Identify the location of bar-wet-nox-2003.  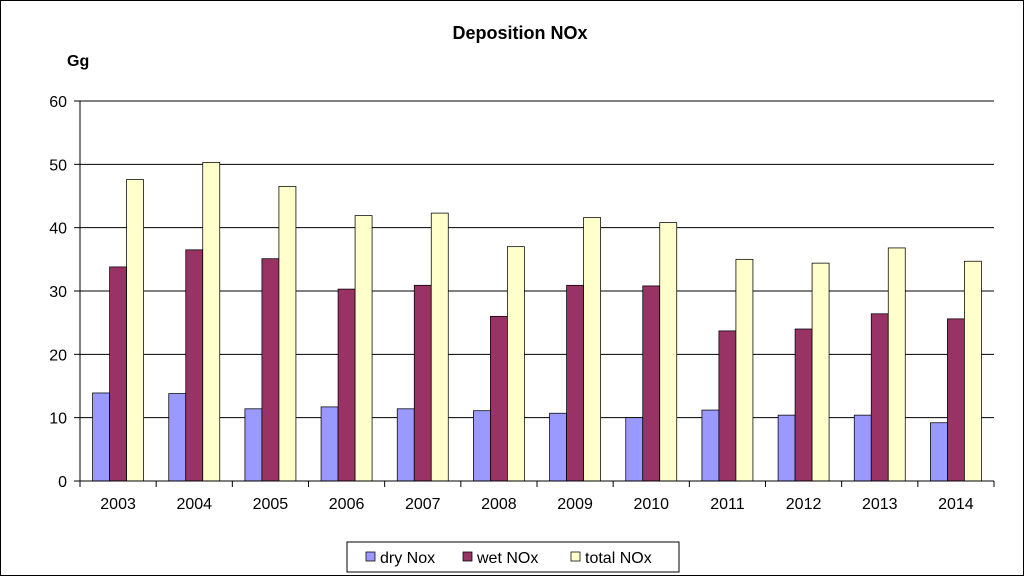
(118, 374).